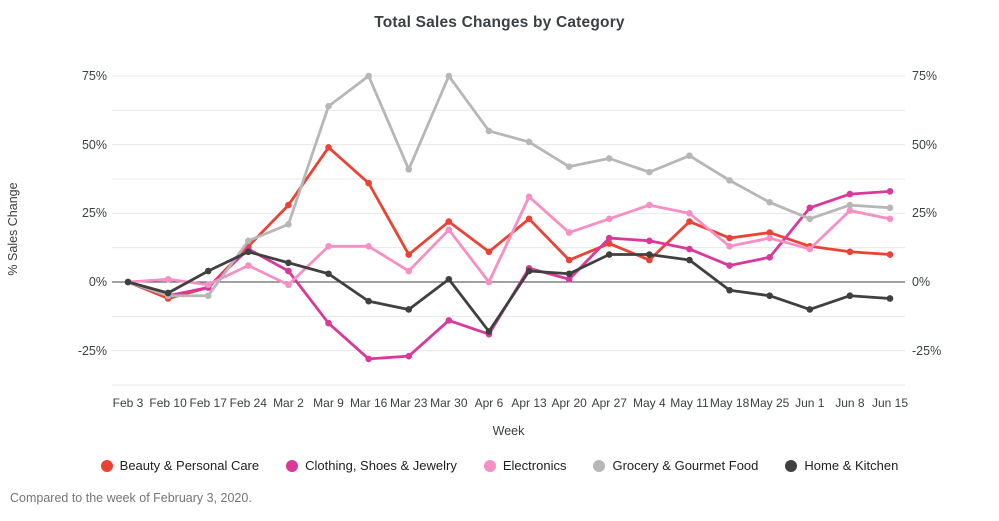  What do you see at coordinates (489, 403) in the screenshot?
I see `x-axis-tick-label: Apr 6` at bounding box center [489, 403].